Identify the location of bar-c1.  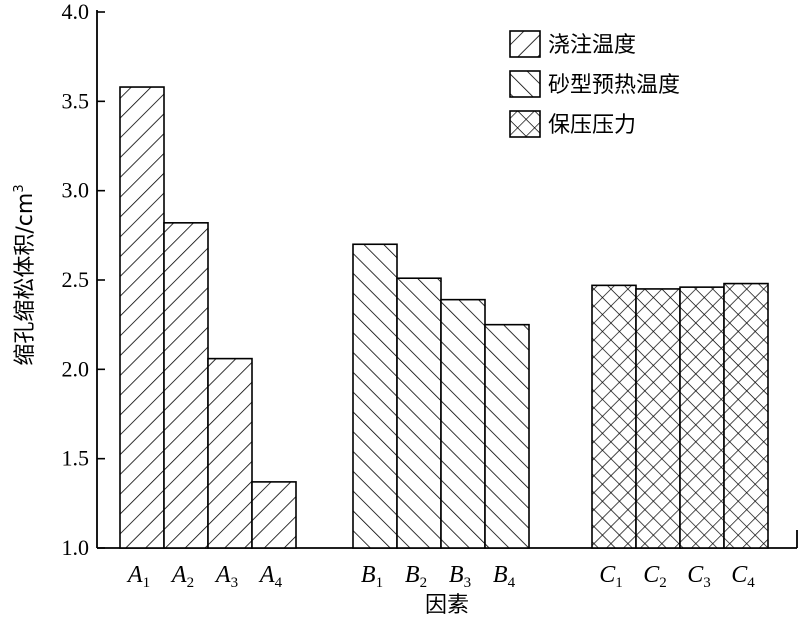
(614, 416).